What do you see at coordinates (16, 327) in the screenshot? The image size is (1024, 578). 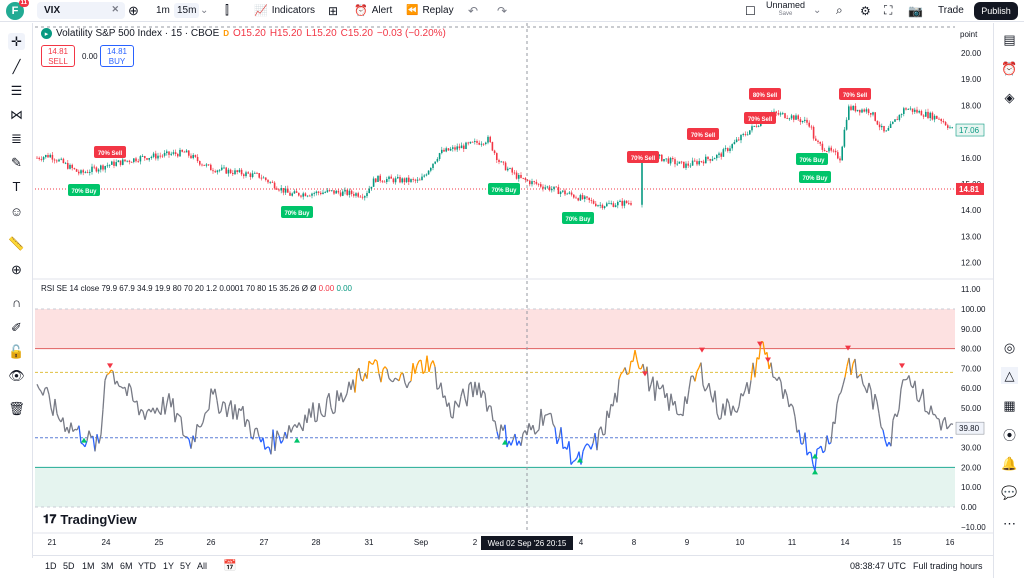 I see `lock-drawing-icon: ✐` at bounding box center [16, 327].